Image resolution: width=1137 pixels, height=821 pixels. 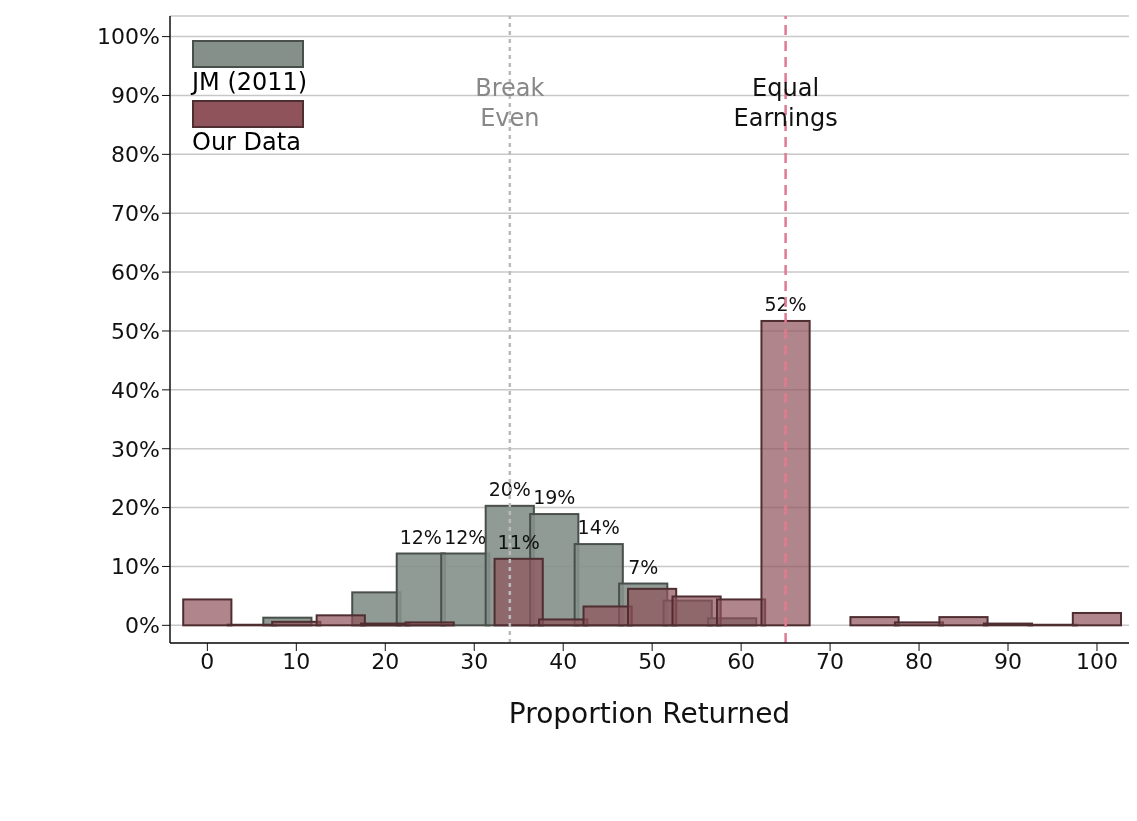 What do you see at coordinates (563, 661) in the screenshot?
I see `x-tick-label: 40` at bounding box center [563, 661].